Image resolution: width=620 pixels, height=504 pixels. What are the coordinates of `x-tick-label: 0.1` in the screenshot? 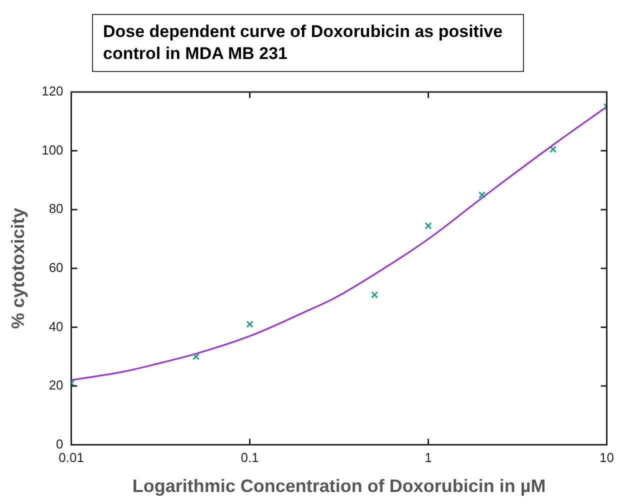 It's located at (249, 458).